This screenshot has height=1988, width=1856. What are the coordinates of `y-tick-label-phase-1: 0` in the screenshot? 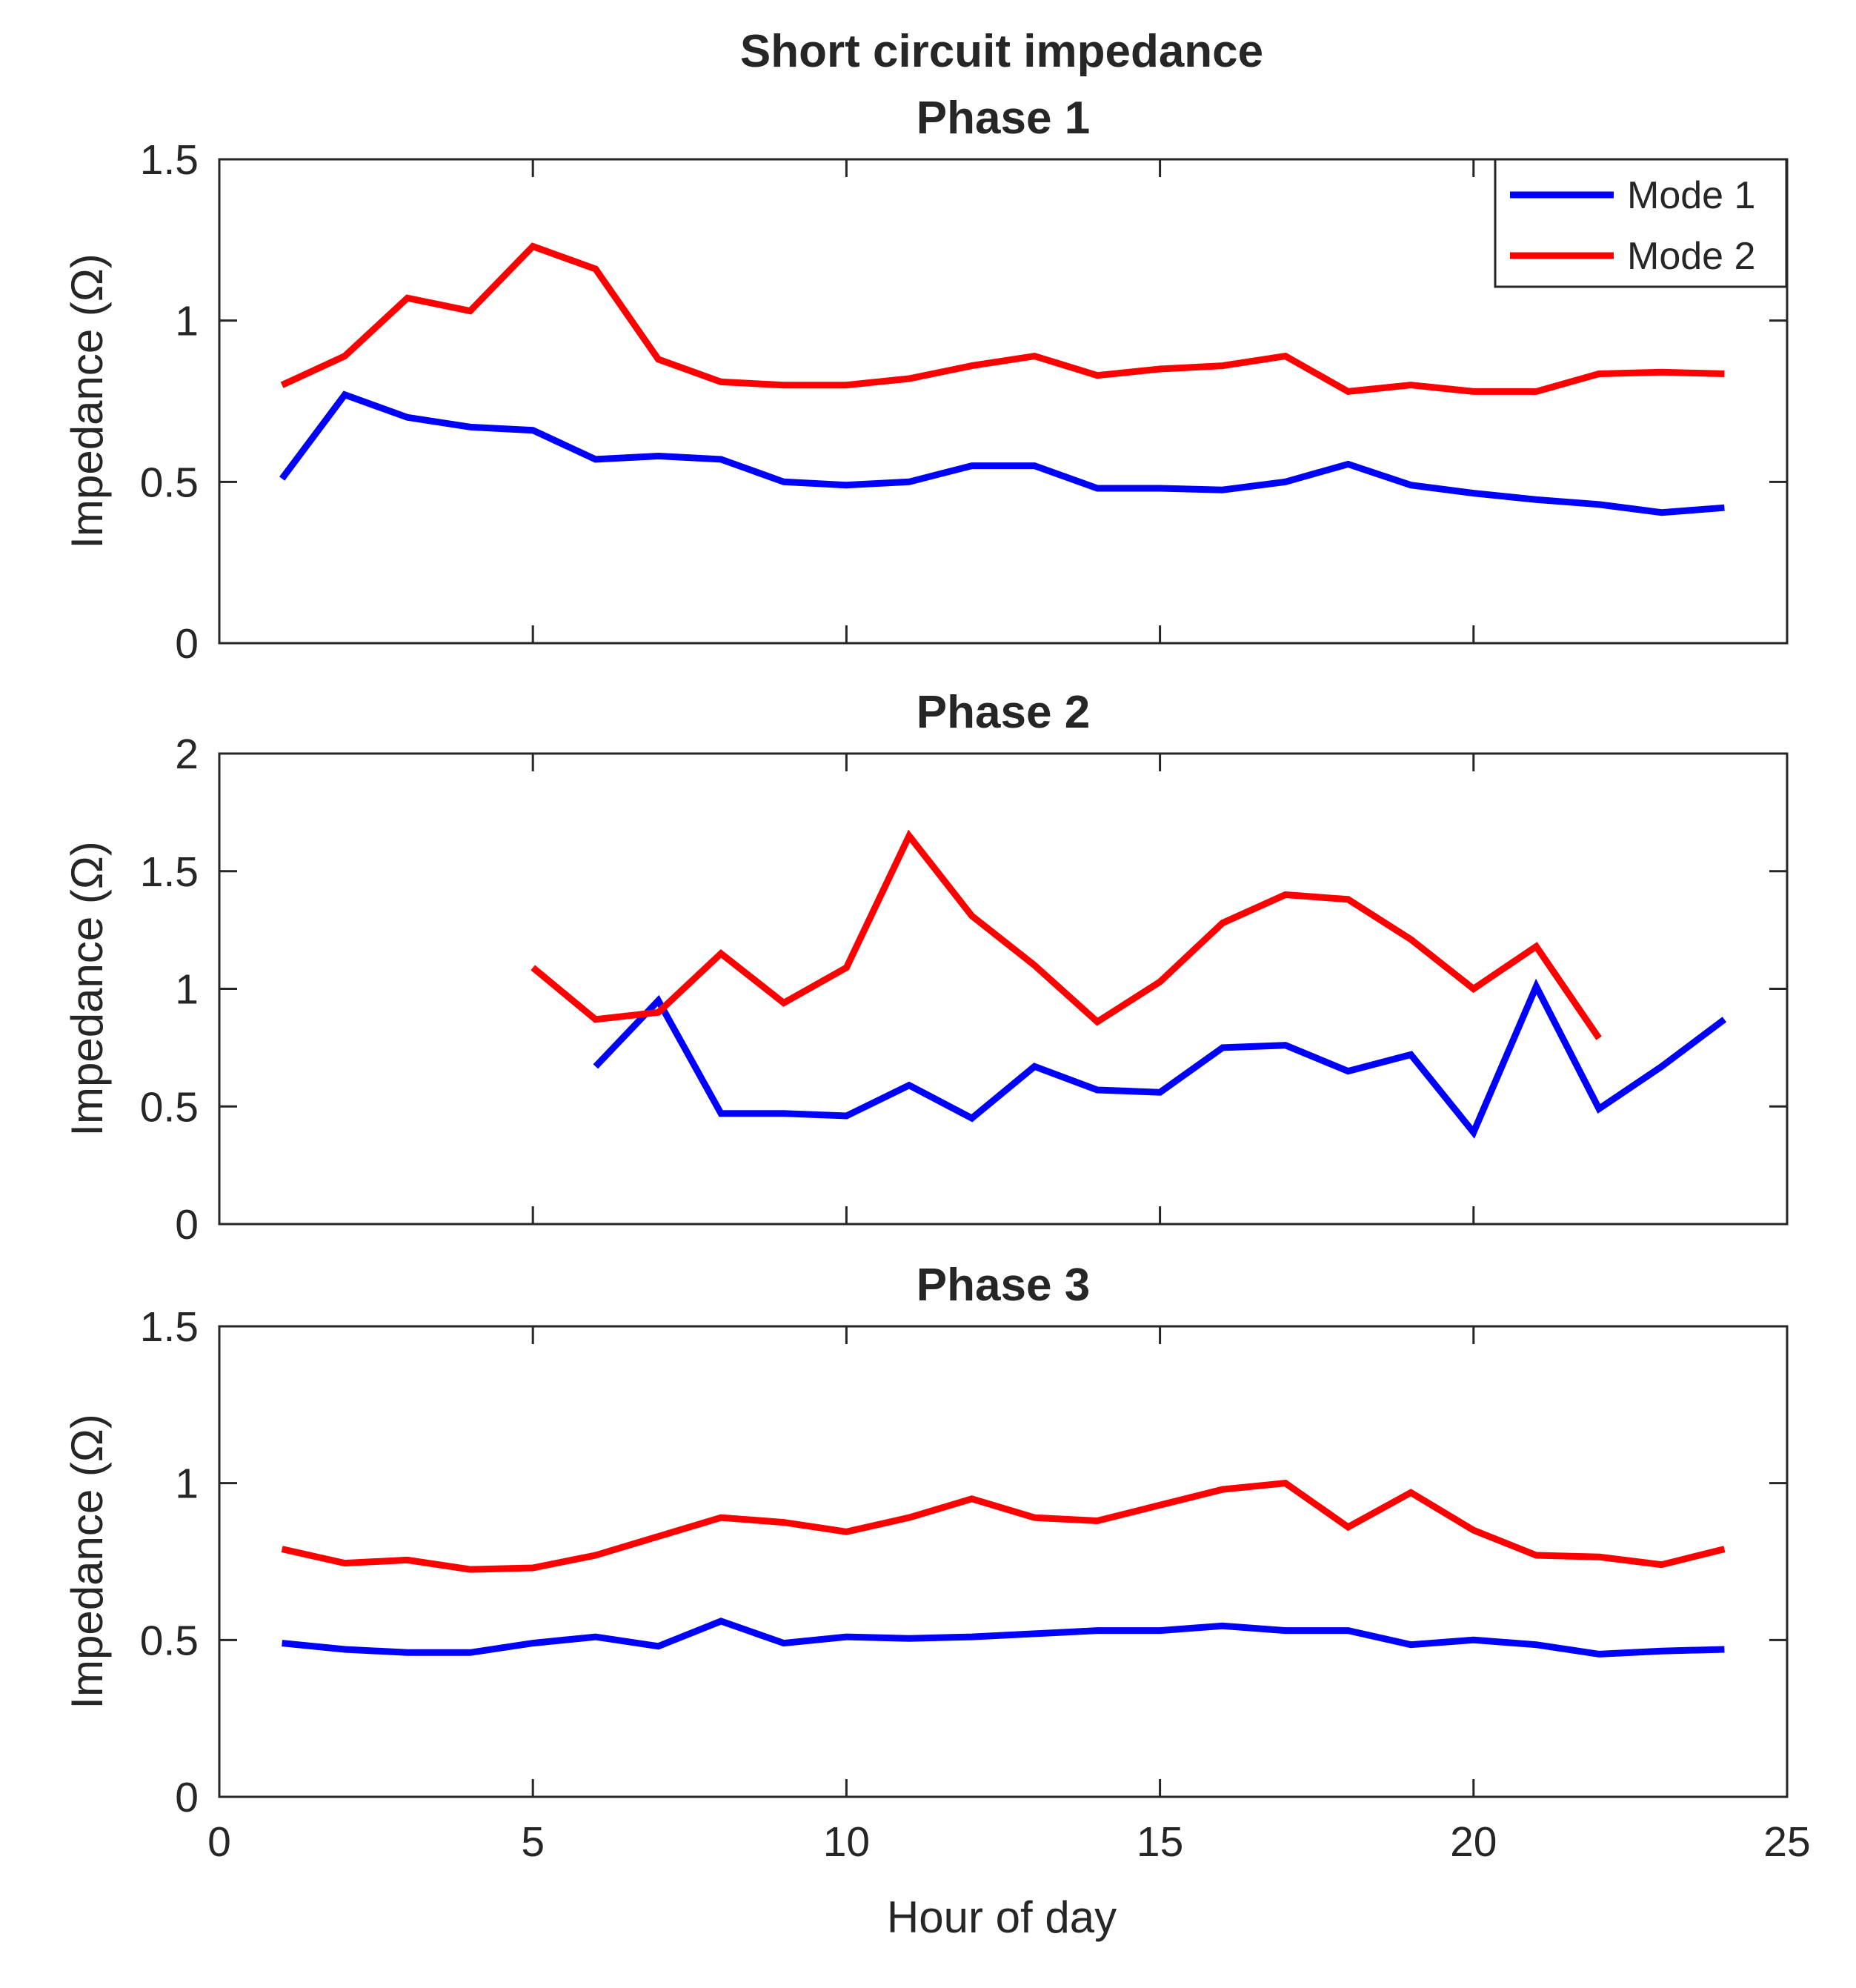 It's located at (187, 644).